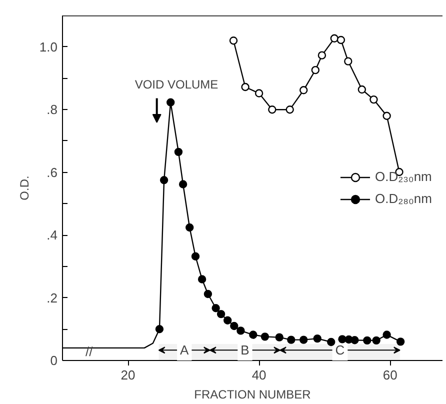 Image resolution: width=446 pixels, height=404 pixels. Describe the element at coordinates (54, 360) in the screenshot. I see `y-tick-label: 0` at that location.